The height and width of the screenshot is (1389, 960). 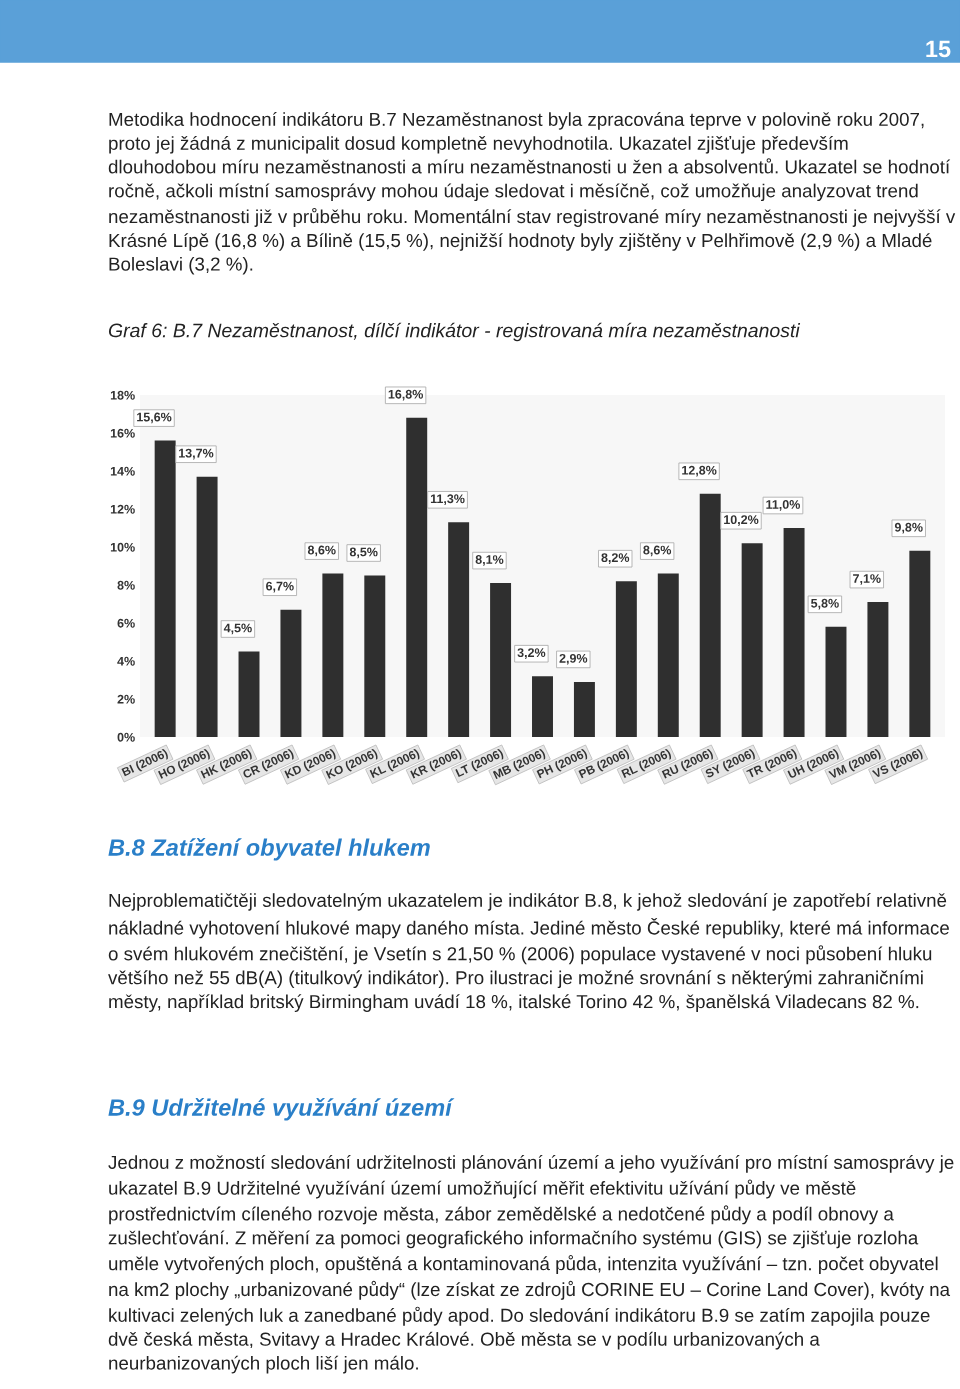 I want to click on data-label: 13,7%, so click(x=196, y=454).